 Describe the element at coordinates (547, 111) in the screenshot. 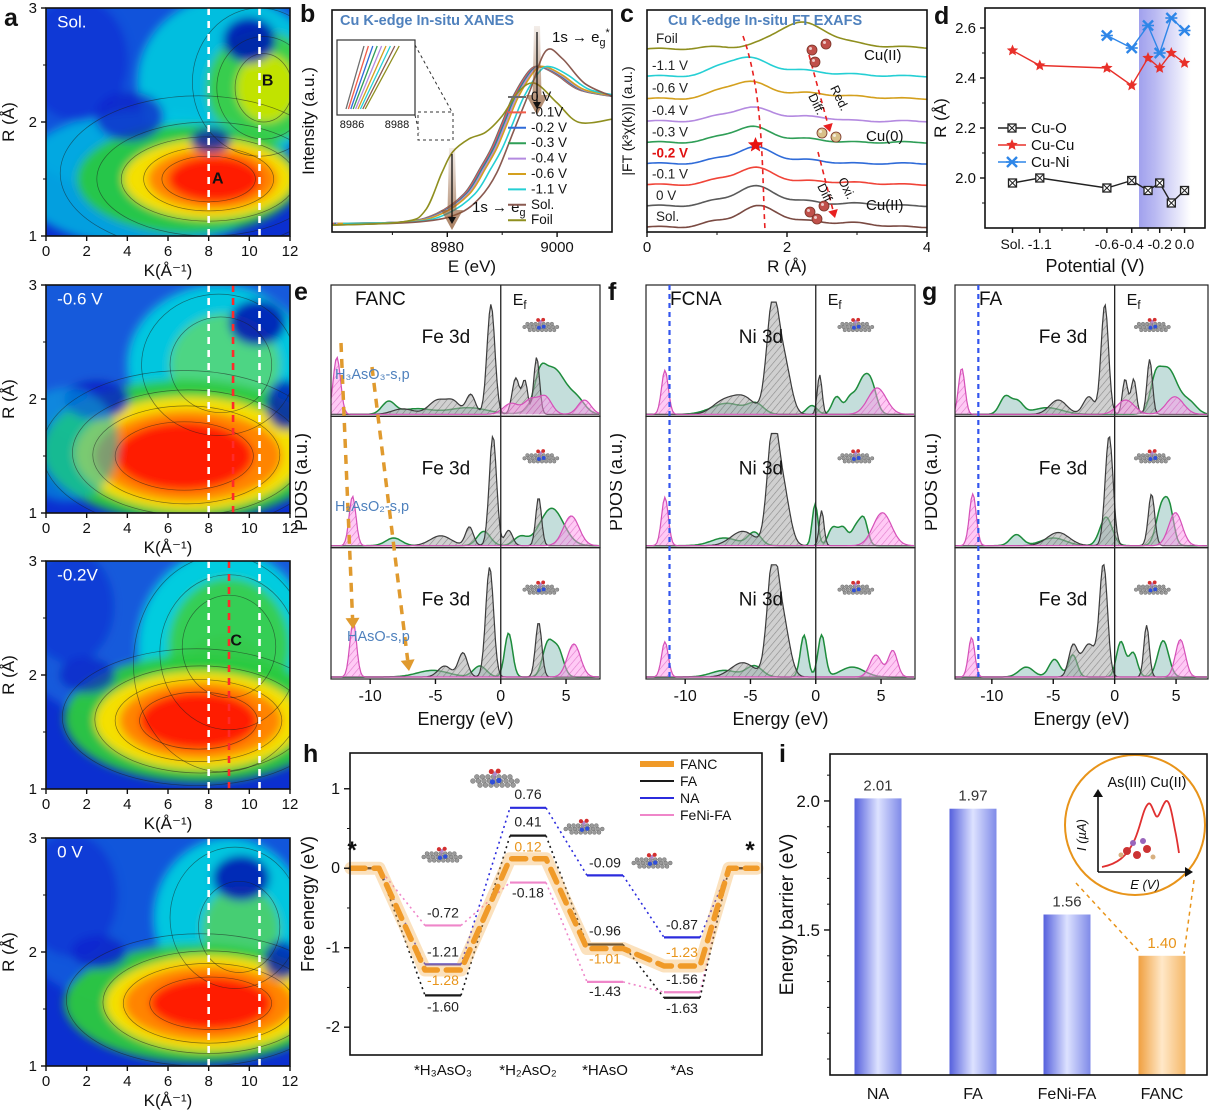

I see `legend-item--0.1V: -0.1V` at that location.